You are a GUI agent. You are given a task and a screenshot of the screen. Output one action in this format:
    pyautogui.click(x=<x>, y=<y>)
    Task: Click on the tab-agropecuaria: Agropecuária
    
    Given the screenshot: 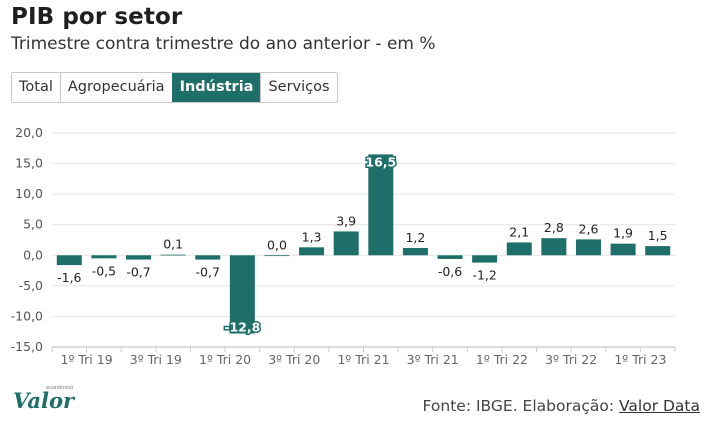 What is the action you would take?
    pyautogui.click(x=115, y=87)
    